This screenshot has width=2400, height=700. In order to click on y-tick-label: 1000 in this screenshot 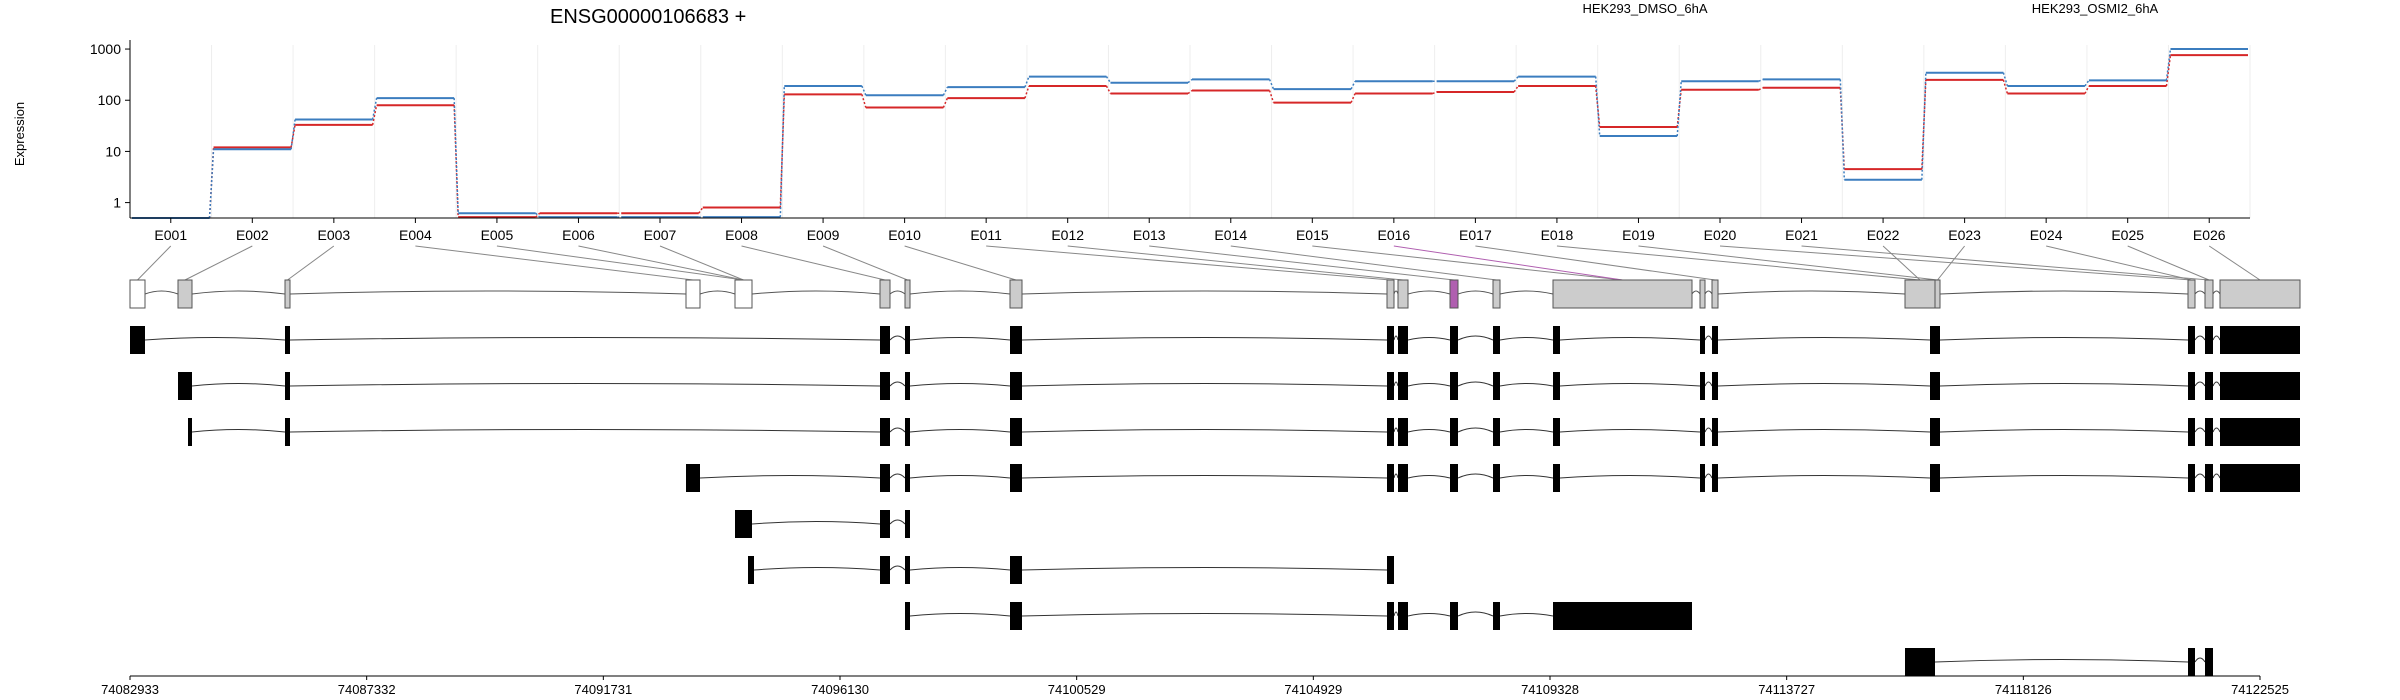, I will do `click(105, 49)`.